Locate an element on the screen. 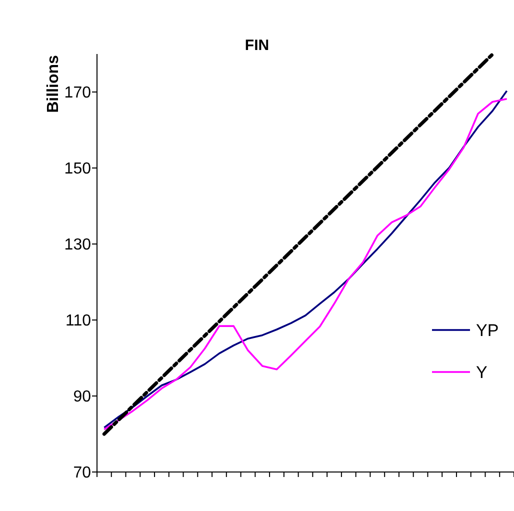  y-tick-label: 110 is located at coordinates (78, 321).